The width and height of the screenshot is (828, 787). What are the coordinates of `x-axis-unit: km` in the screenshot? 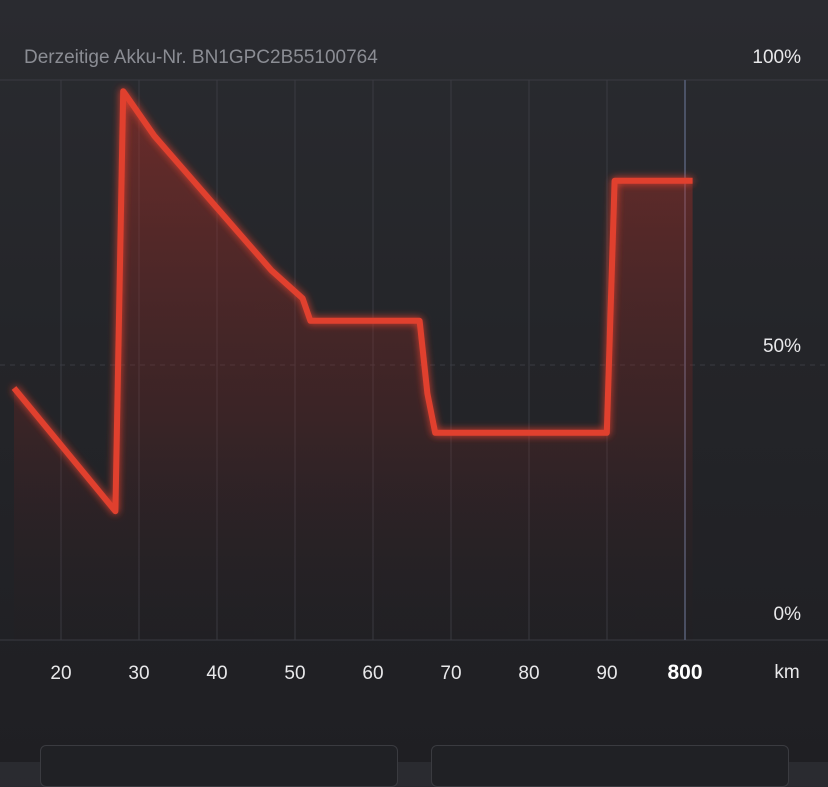 It's located at (786, 672).